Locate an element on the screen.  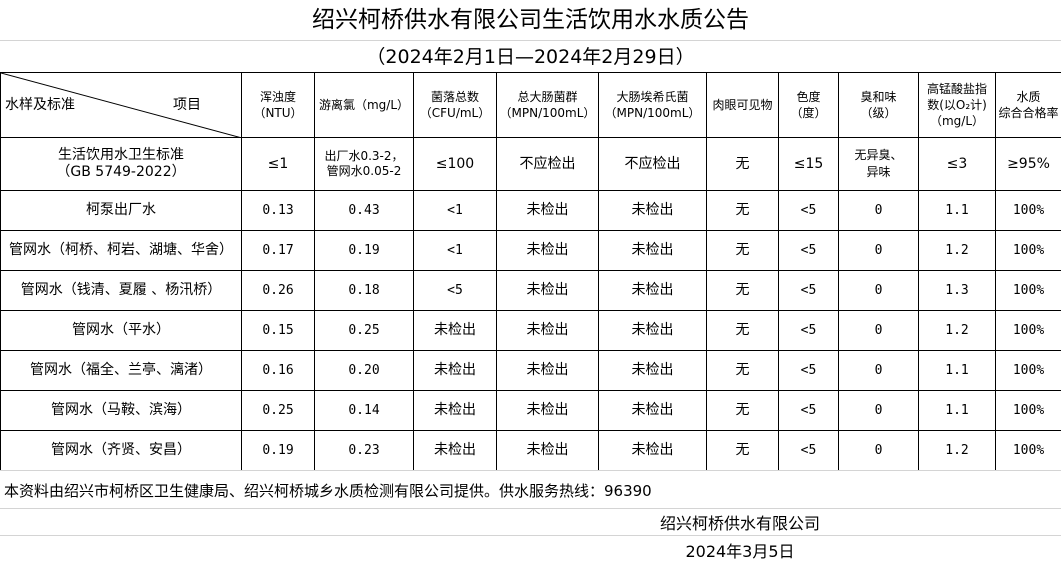
standard-value-cell: ≤3 is located at coordinates (957, 164).